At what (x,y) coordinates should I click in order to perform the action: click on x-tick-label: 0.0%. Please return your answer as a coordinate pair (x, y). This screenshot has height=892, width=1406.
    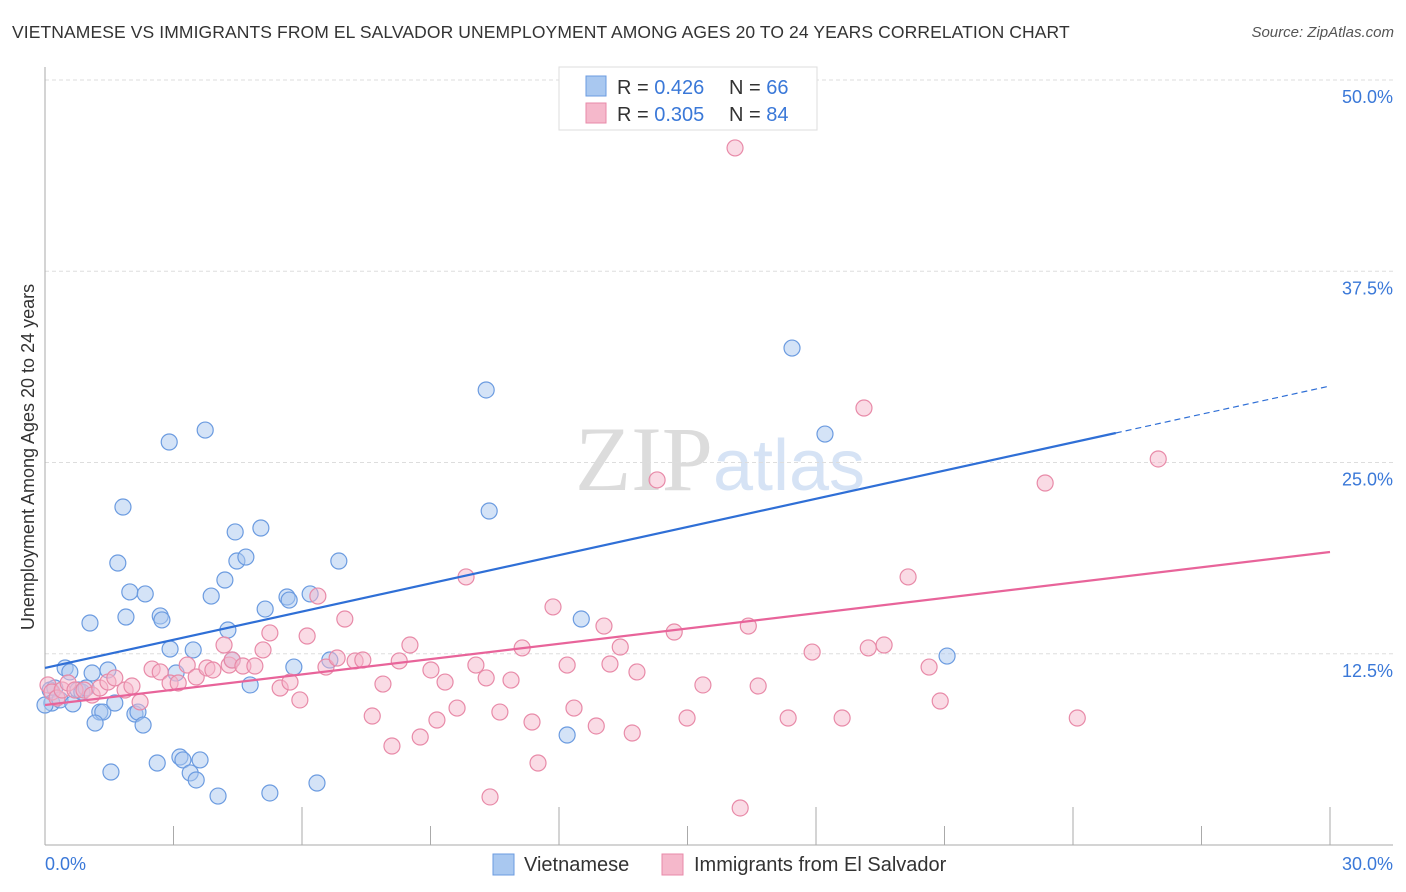
    Looking at the image, I should click on (65, 864).